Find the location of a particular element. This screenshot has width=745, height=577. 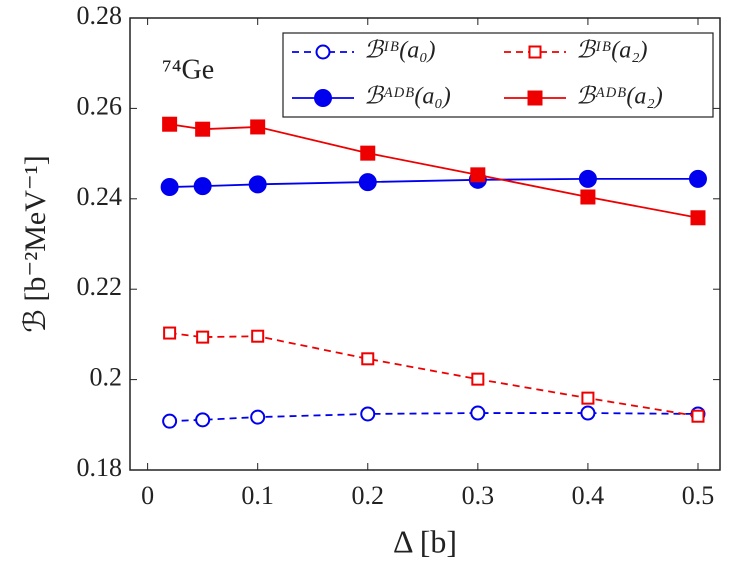

legend-label: ℬᴵᴮ(a₂) is located at coordinates (612, 51).